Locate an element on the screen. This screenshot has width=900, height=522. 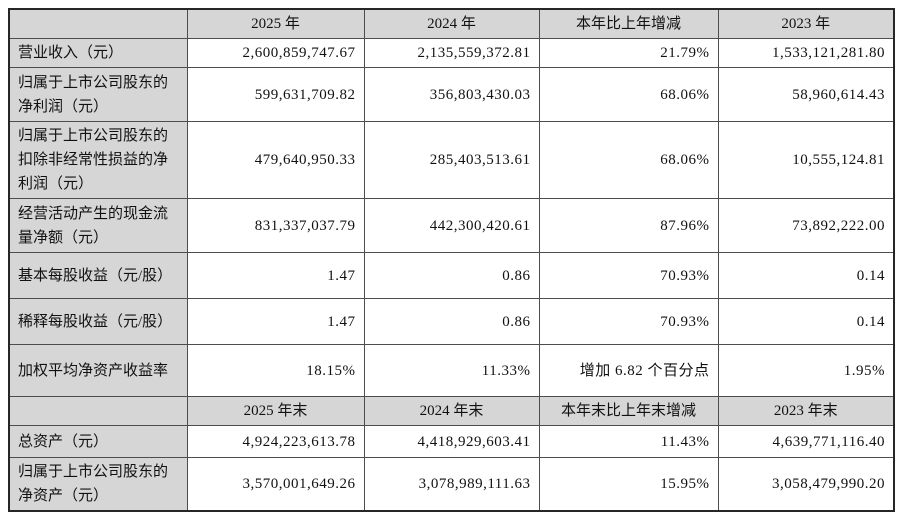
value-2025: 4,924,223,613.78 is located at coordinates (275, 441).